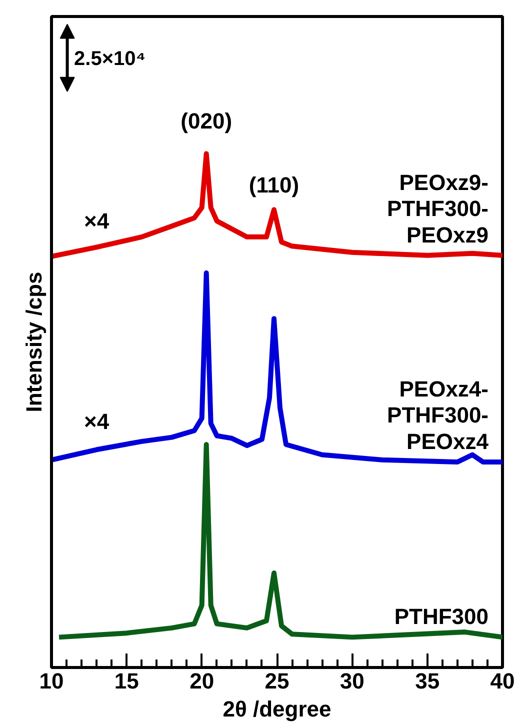  Describe the element at coordinates (277, 681) in the screenshot. I see `x-tick-label: 25` at that location.